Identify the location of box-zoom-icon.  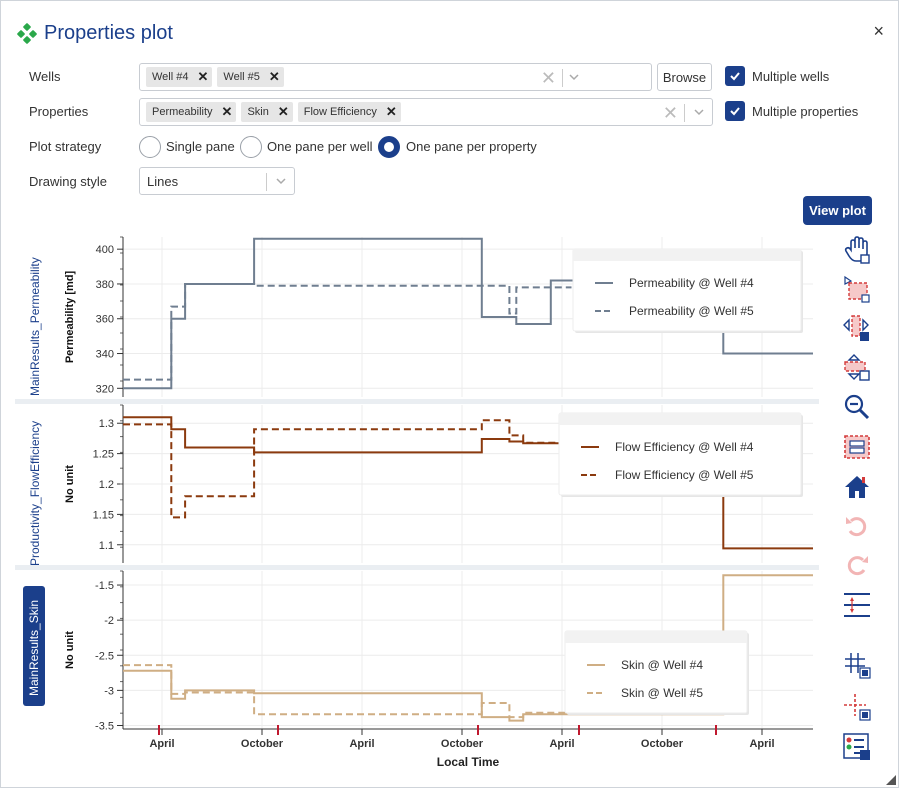
(857, 289).